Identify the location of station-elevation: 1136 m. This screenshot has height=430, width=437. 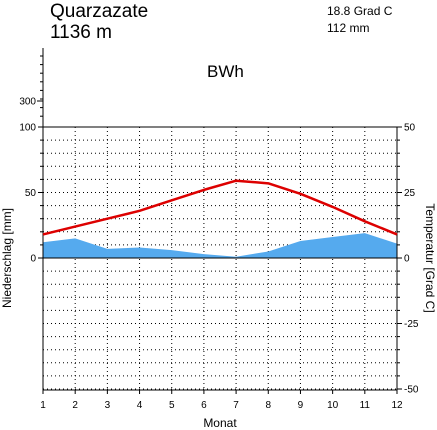
(81, 32).